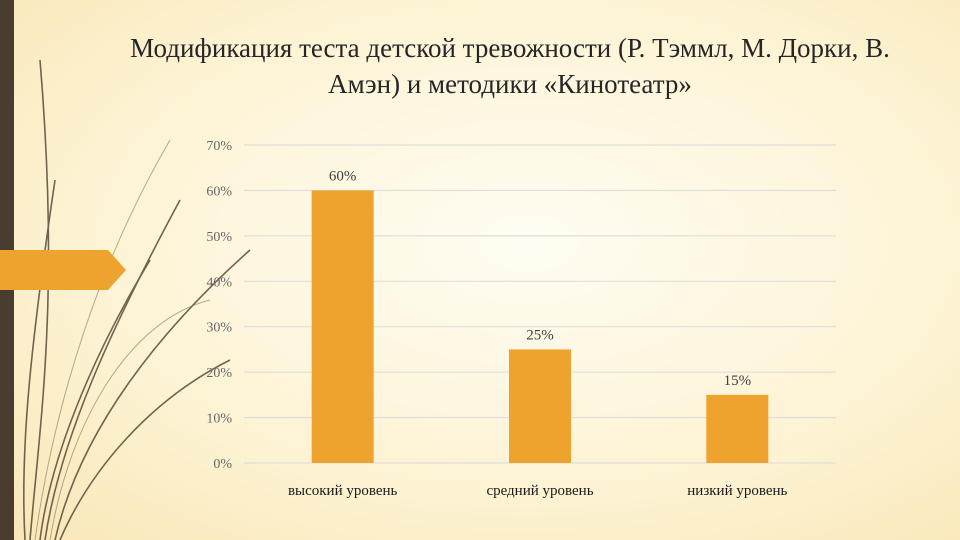  Describe the element at coordinates (219, 237) in the screenshot. I see `y-tick-label: 50%` at that location.